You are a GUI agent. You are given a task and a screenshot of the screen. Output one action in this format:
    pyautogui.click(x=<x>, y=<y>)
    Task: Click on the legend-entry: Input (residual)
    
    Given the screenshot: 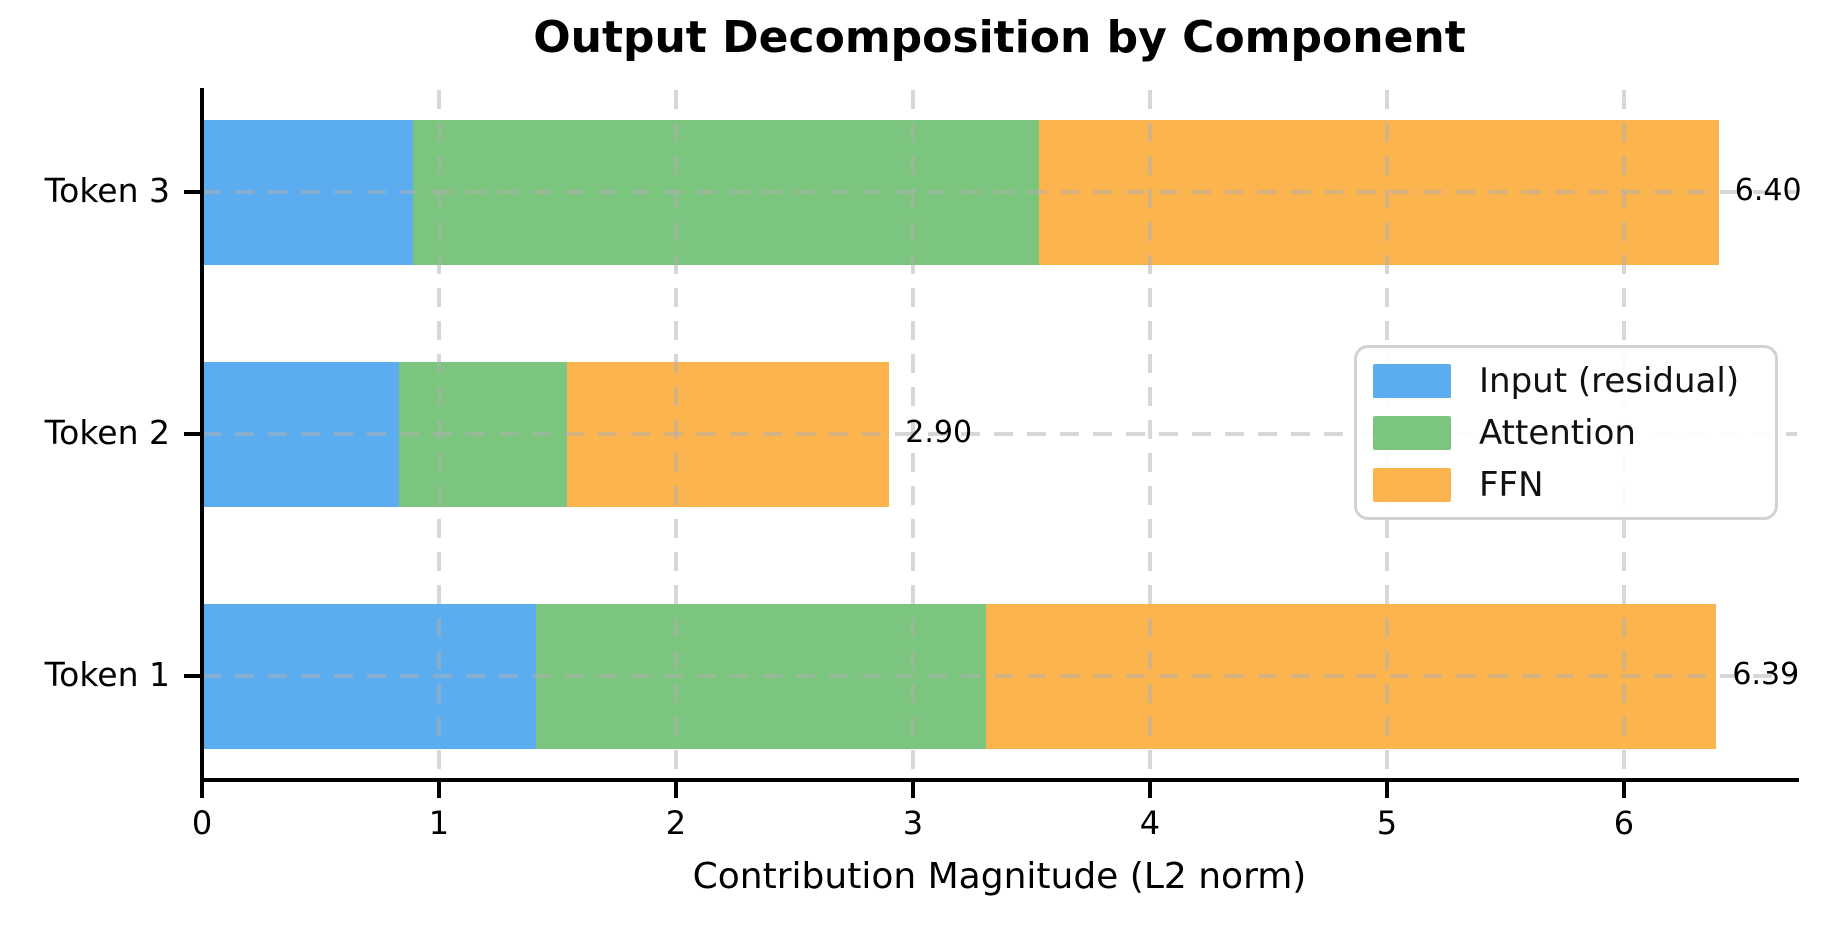 What is the action you would take?
    pyautogui.click(x=1574, y=381)
    